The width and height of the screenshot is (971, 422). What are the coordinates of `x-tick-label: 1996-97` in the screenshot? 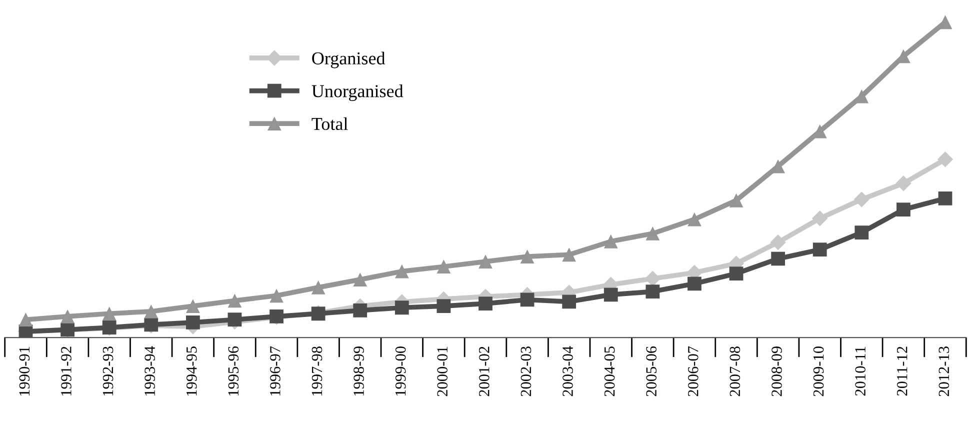 It's located at (275, 371).